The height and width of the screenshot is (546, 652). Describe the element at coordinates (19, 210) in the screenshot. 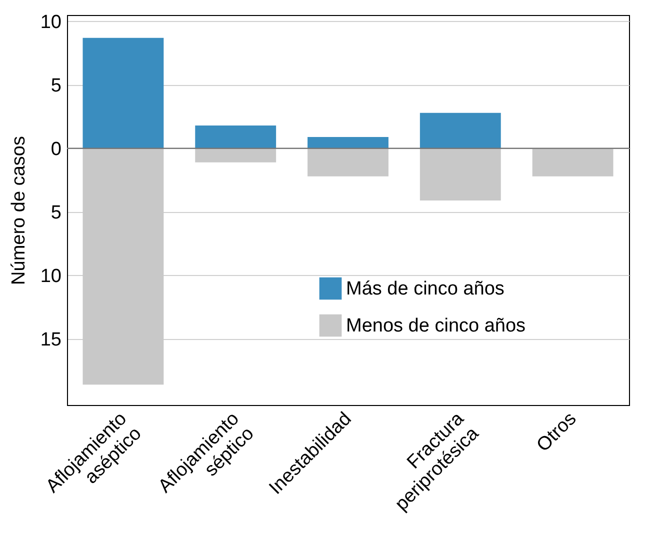

I see `y-axis-title: Número de casos` at that location.